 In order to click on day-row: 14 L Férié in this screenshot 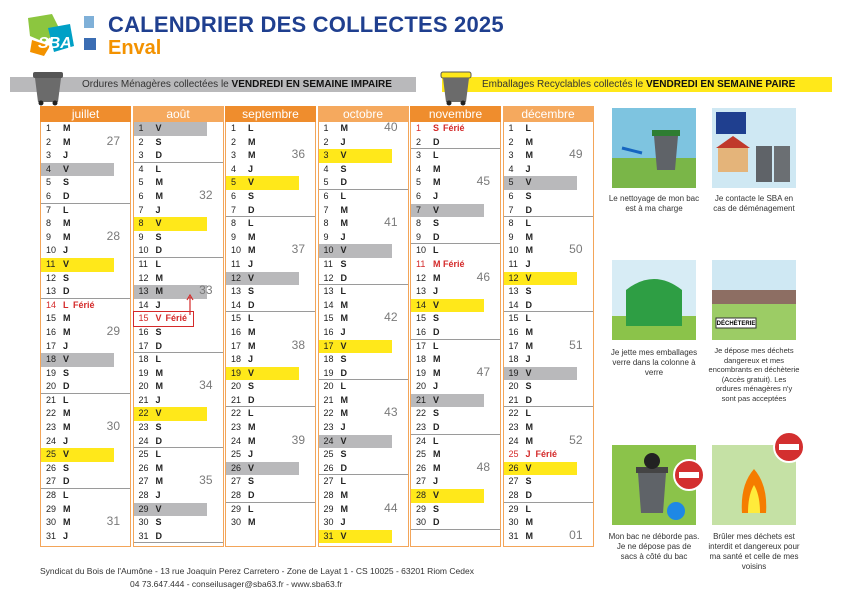, I will do `click(85, 306)`.